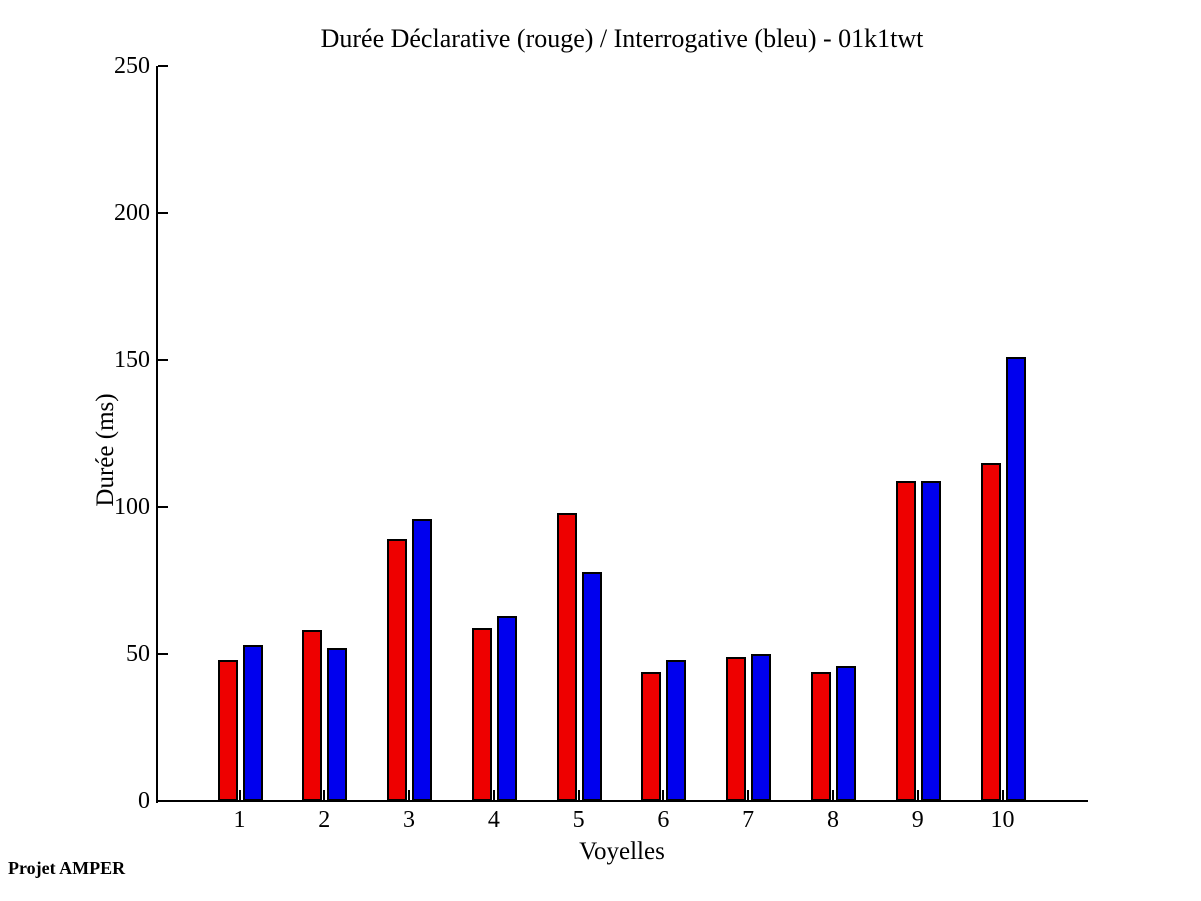  I want to click on x-tick-label: 2, so click(324, 820).